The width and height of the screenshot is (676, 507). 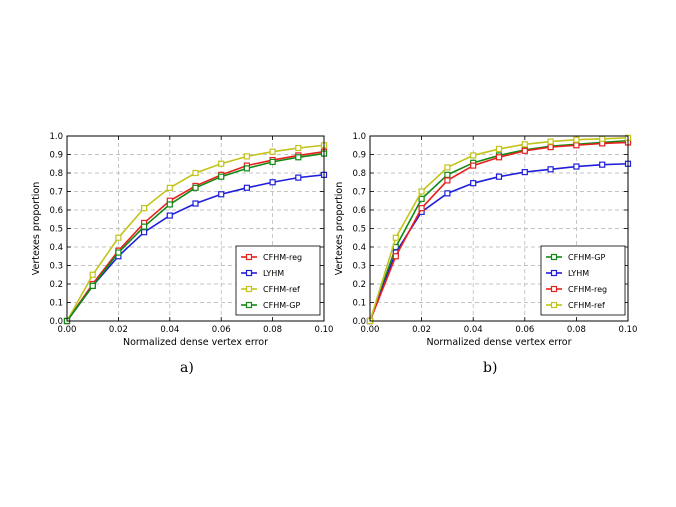 I want to click on chart-a-legend-label-1: LYHM, so click(x=273, y=273).